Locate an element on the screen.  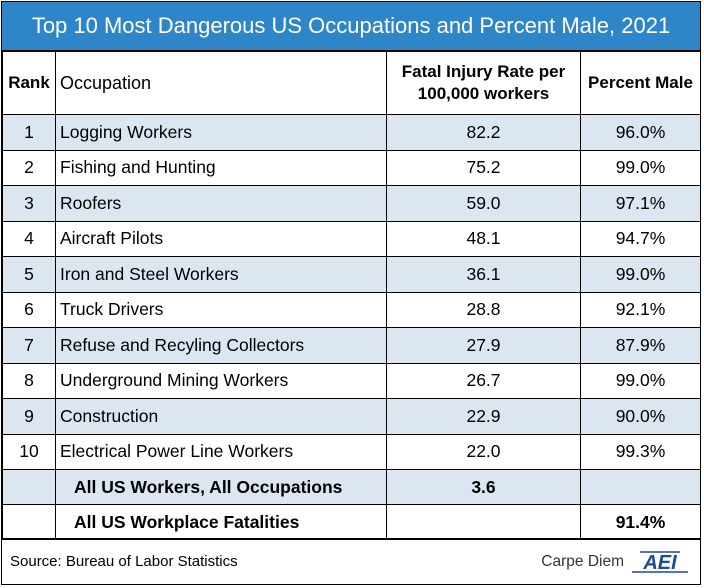
header-percent-male: Percent Male is located at coordinates (640, 83).